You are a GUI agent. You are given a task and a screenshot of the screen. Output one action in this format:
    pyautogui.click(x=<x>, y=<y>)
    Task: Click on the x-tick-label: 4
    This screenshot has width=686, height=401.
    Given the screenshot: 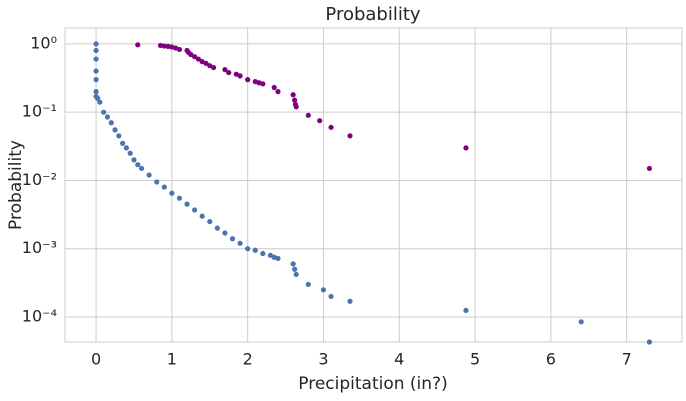 What is the action you would take?
    pyautogui.click(x=399, y=359)
    